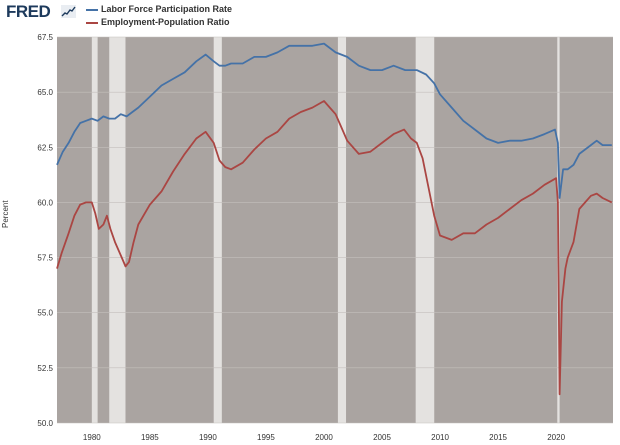  What do you see at coordinates (45, 230) in the screenshot?
I see `y-axis-ticks: 50.0 52.5 55.0 57.5 60.0 62.5 65.0 67.5` at bounding box center [45, 230].